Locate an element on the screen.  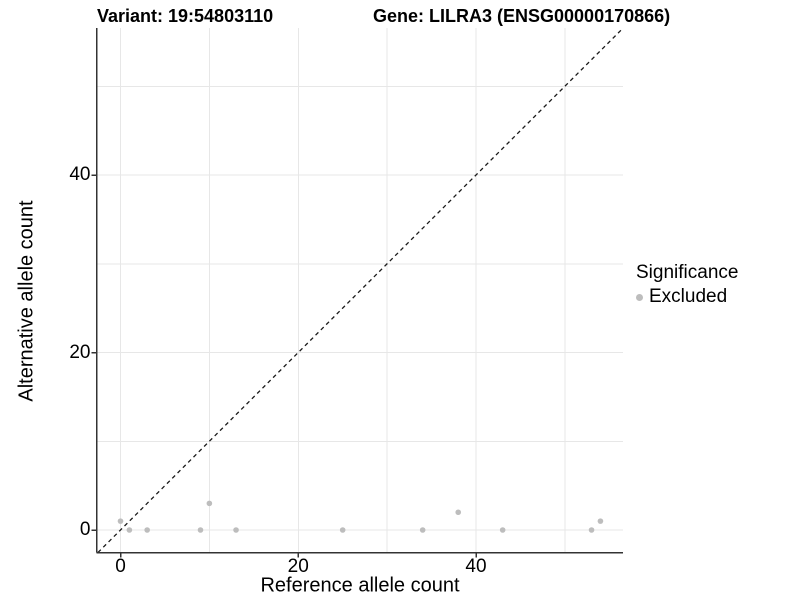
legend-item-excluded: Excluded is located at coordinates (687, 297).